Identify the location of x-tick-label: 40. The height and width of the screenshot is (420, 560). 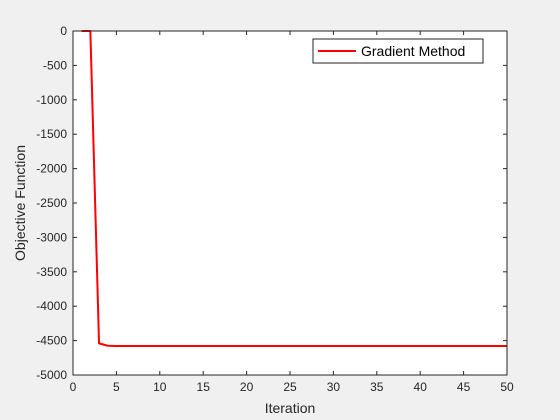
(421, 387).